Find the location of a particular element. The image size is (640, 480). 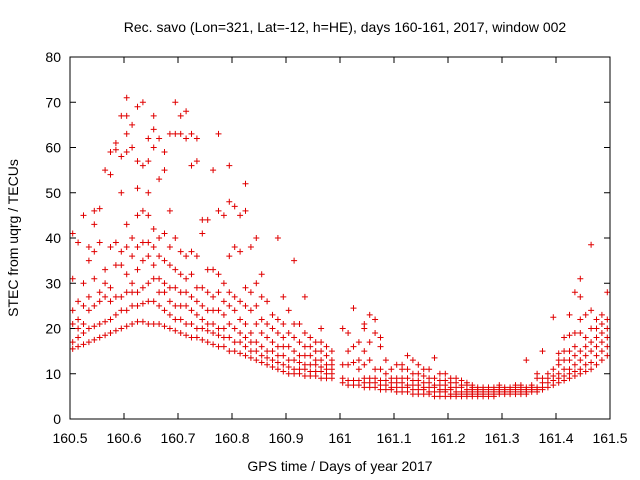

x-tick-label-5: 161 is located at coordinates (340, 438).